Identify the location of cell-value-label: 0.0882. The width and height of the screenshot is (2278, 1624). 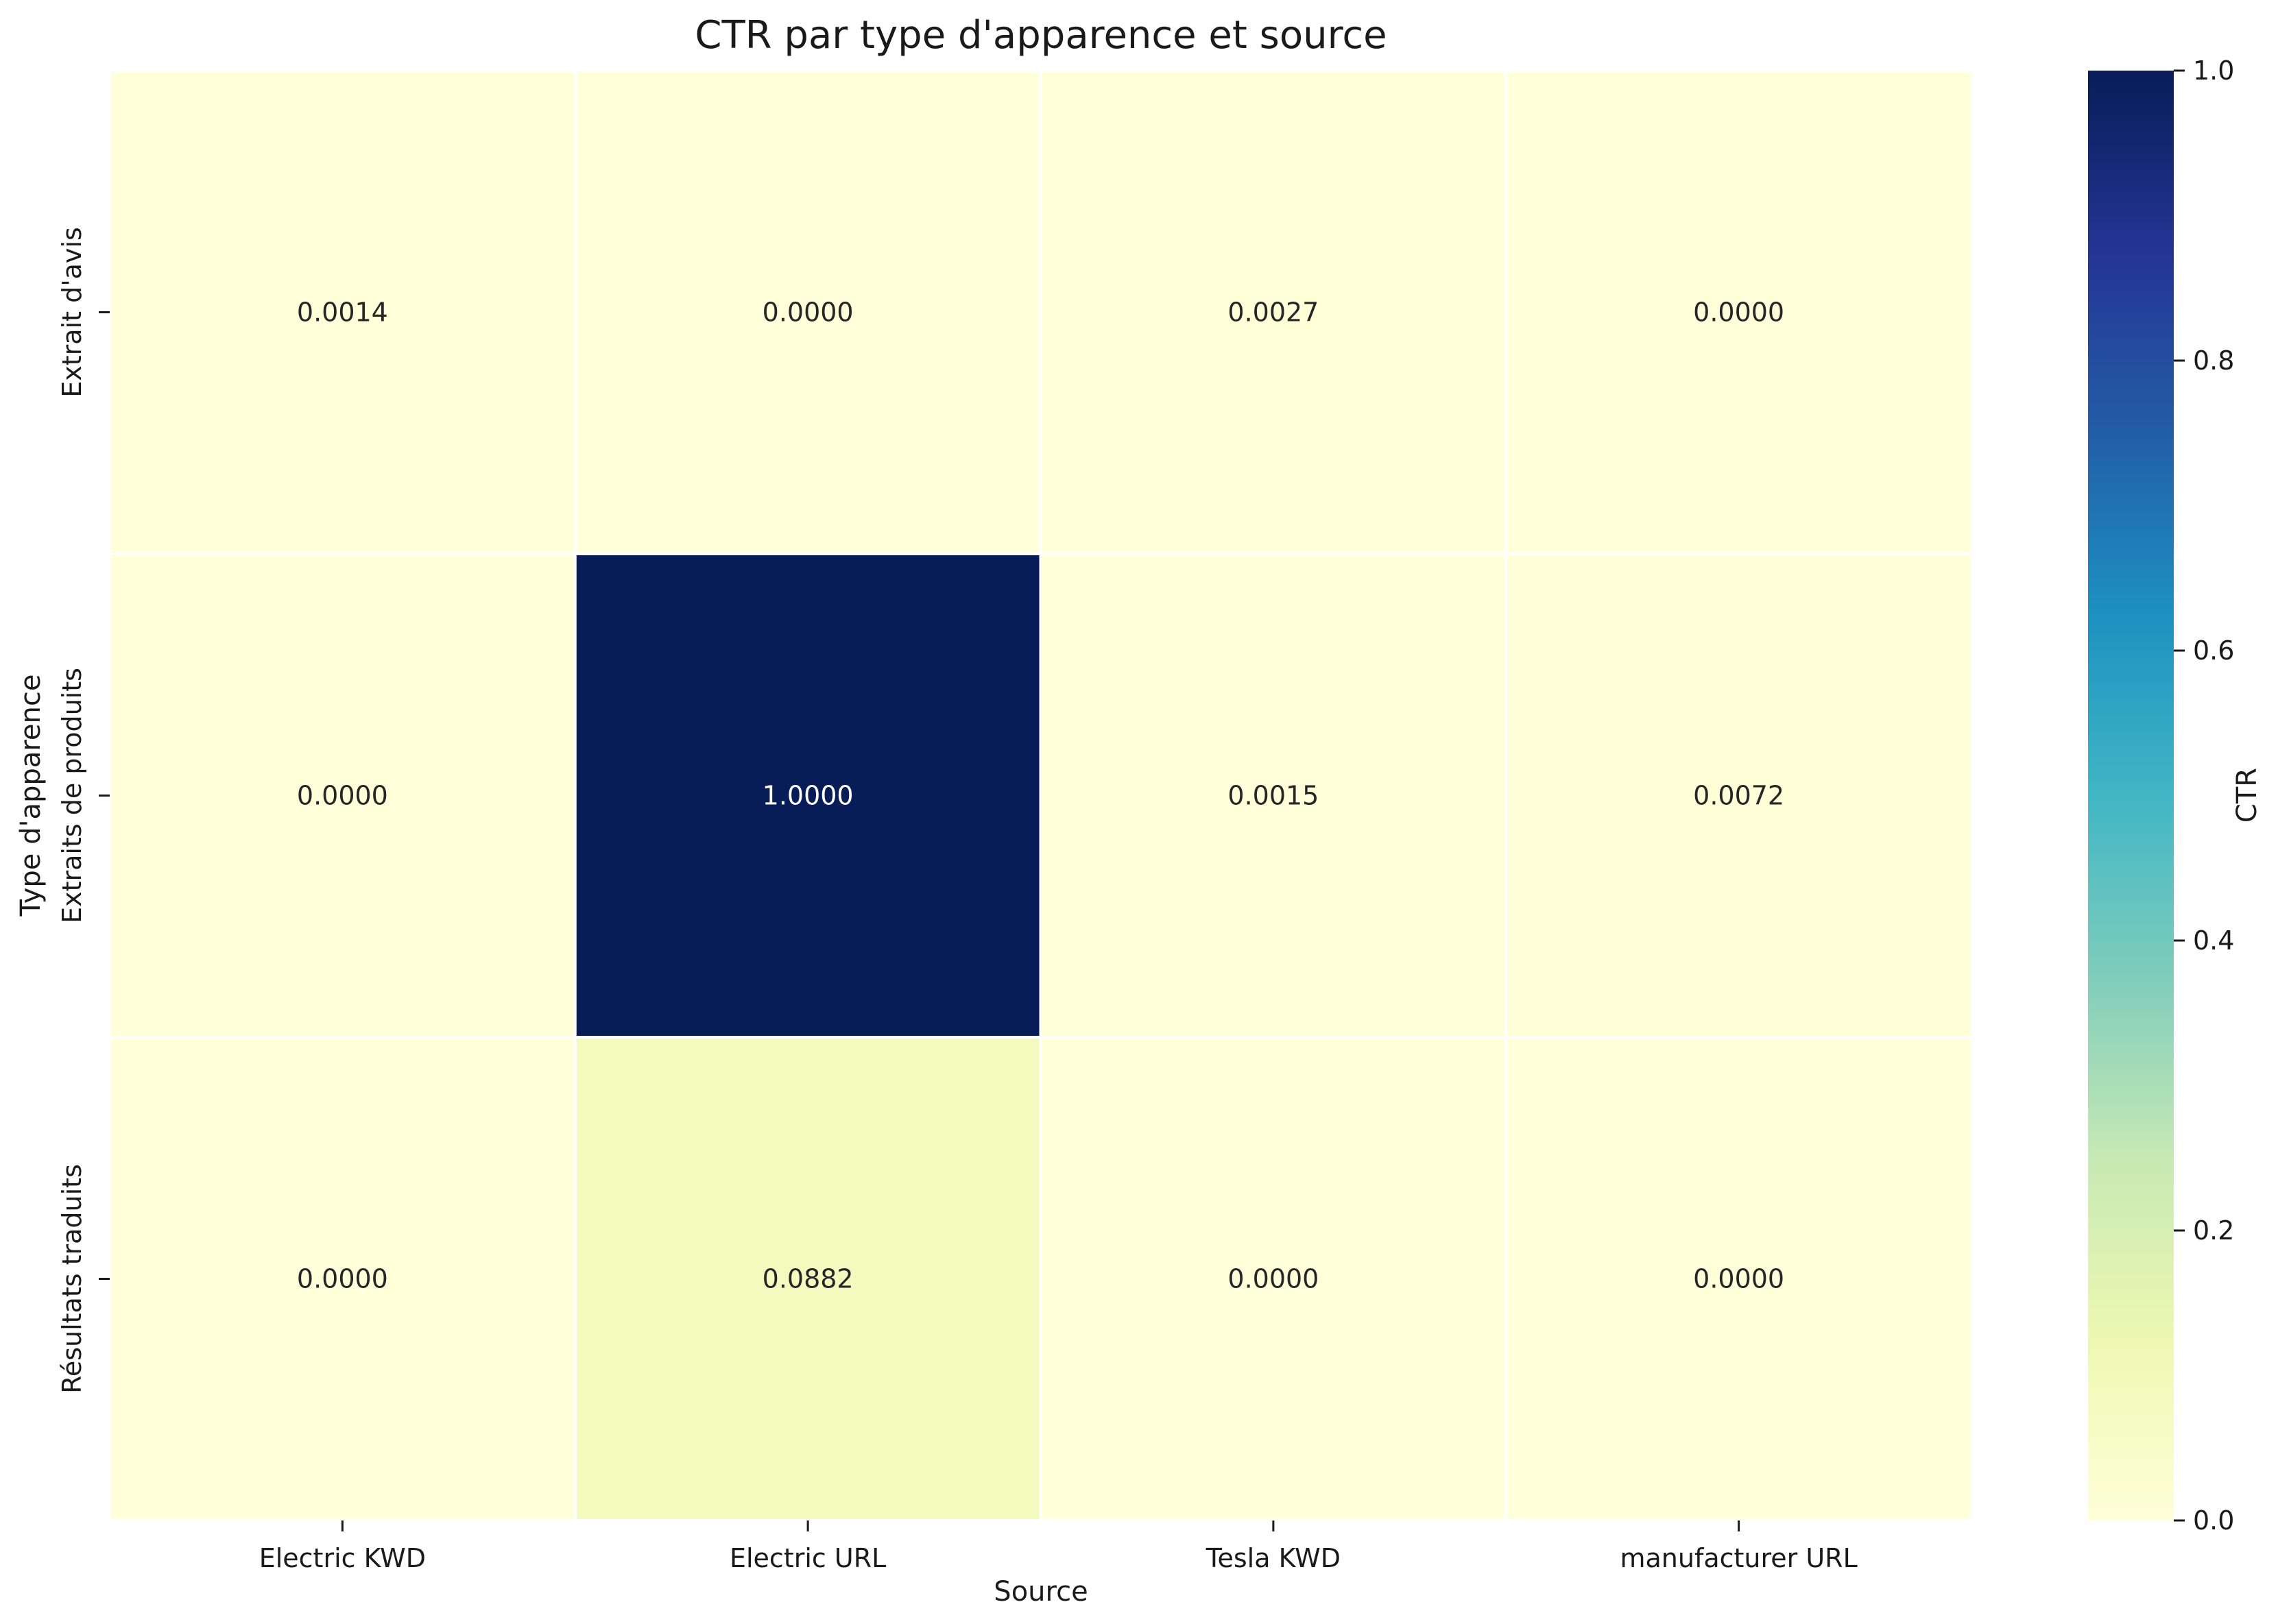
(809, 1279).